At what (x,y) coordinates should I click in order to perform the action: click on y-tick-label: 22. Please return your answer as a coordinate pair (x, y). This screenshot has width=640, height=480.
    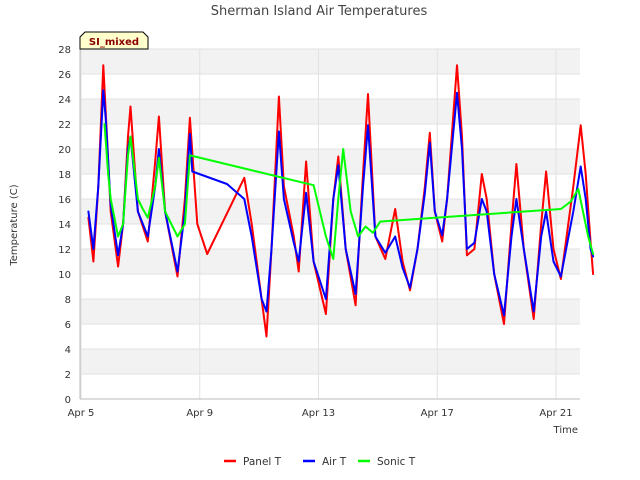
    Looking at the image, I should click on (64, 125).